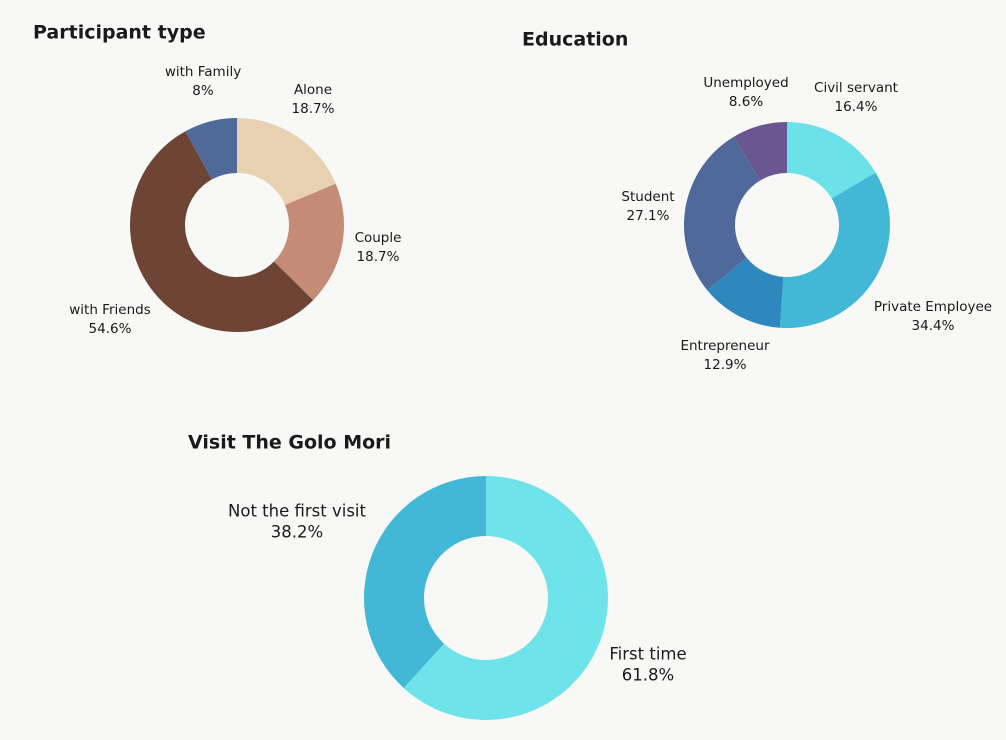  I want to click on chart-title: Visit The Golo Mori, so click(289, 443).